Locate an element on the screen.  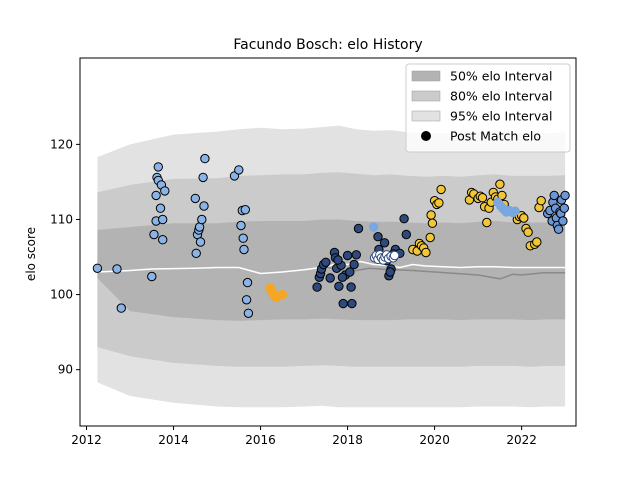
legend-marker is located at coordinates (426, 136).